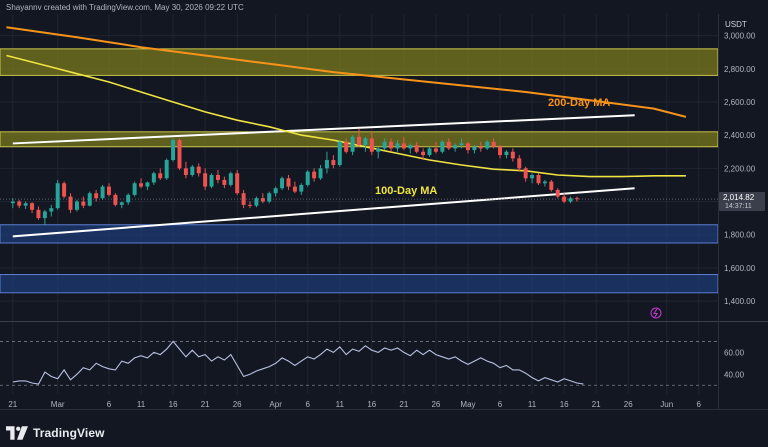 The image size is (768, 447). Describe the element at coordinates (17, 433) in the screenshot. I see `tradingview-logo-icon` at that location.